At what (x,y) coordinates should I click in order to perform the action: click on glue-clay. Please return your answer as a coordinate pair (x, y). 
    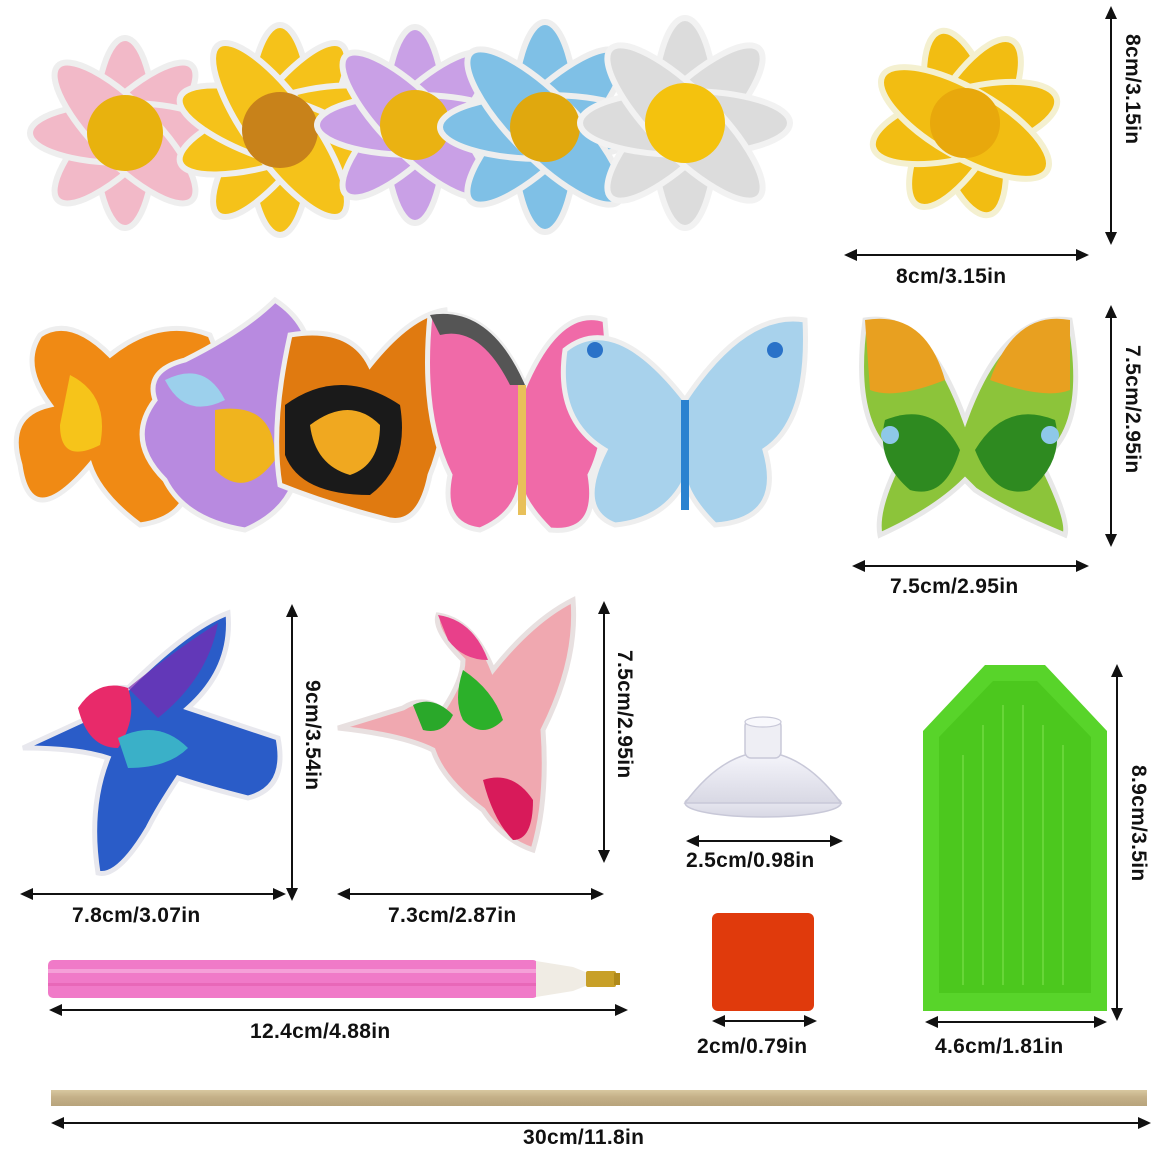
    Looking at the image, I should click on (763, 962).